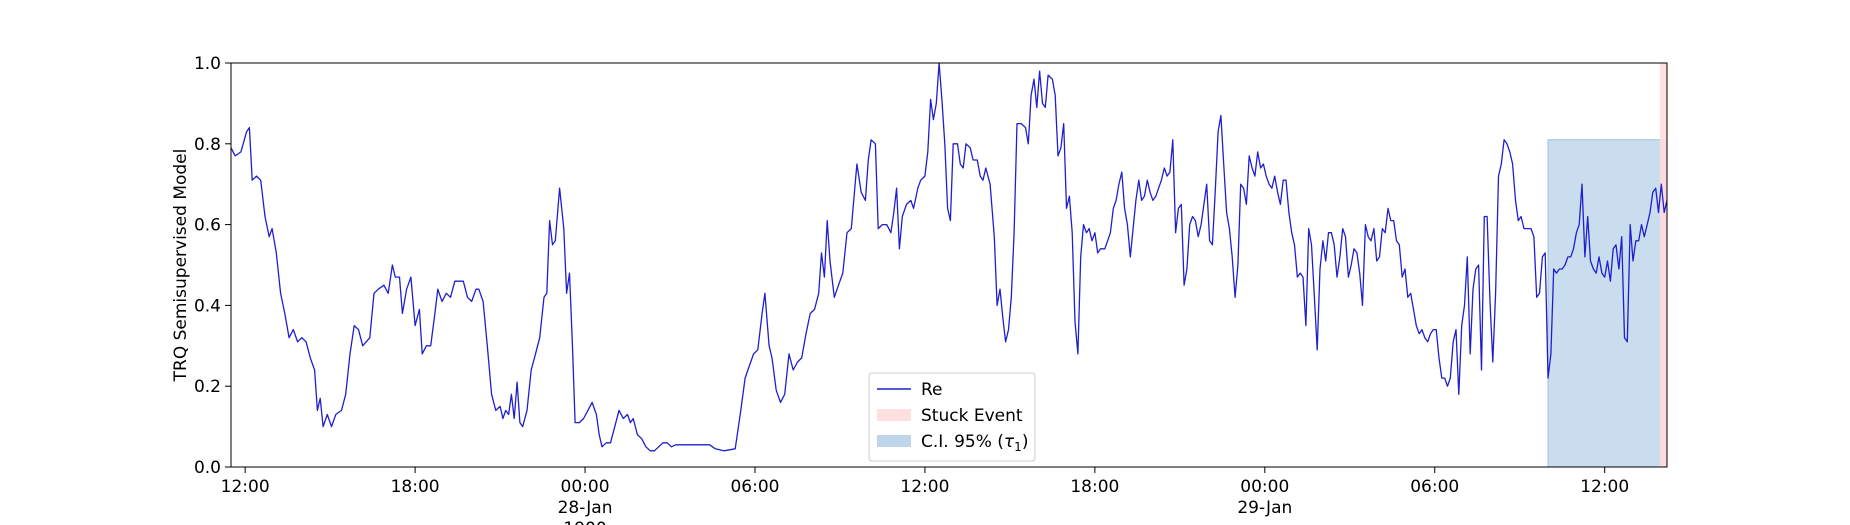 The image size is (1850, 525). I want to click on shaded-regions, so click(1607, 265).